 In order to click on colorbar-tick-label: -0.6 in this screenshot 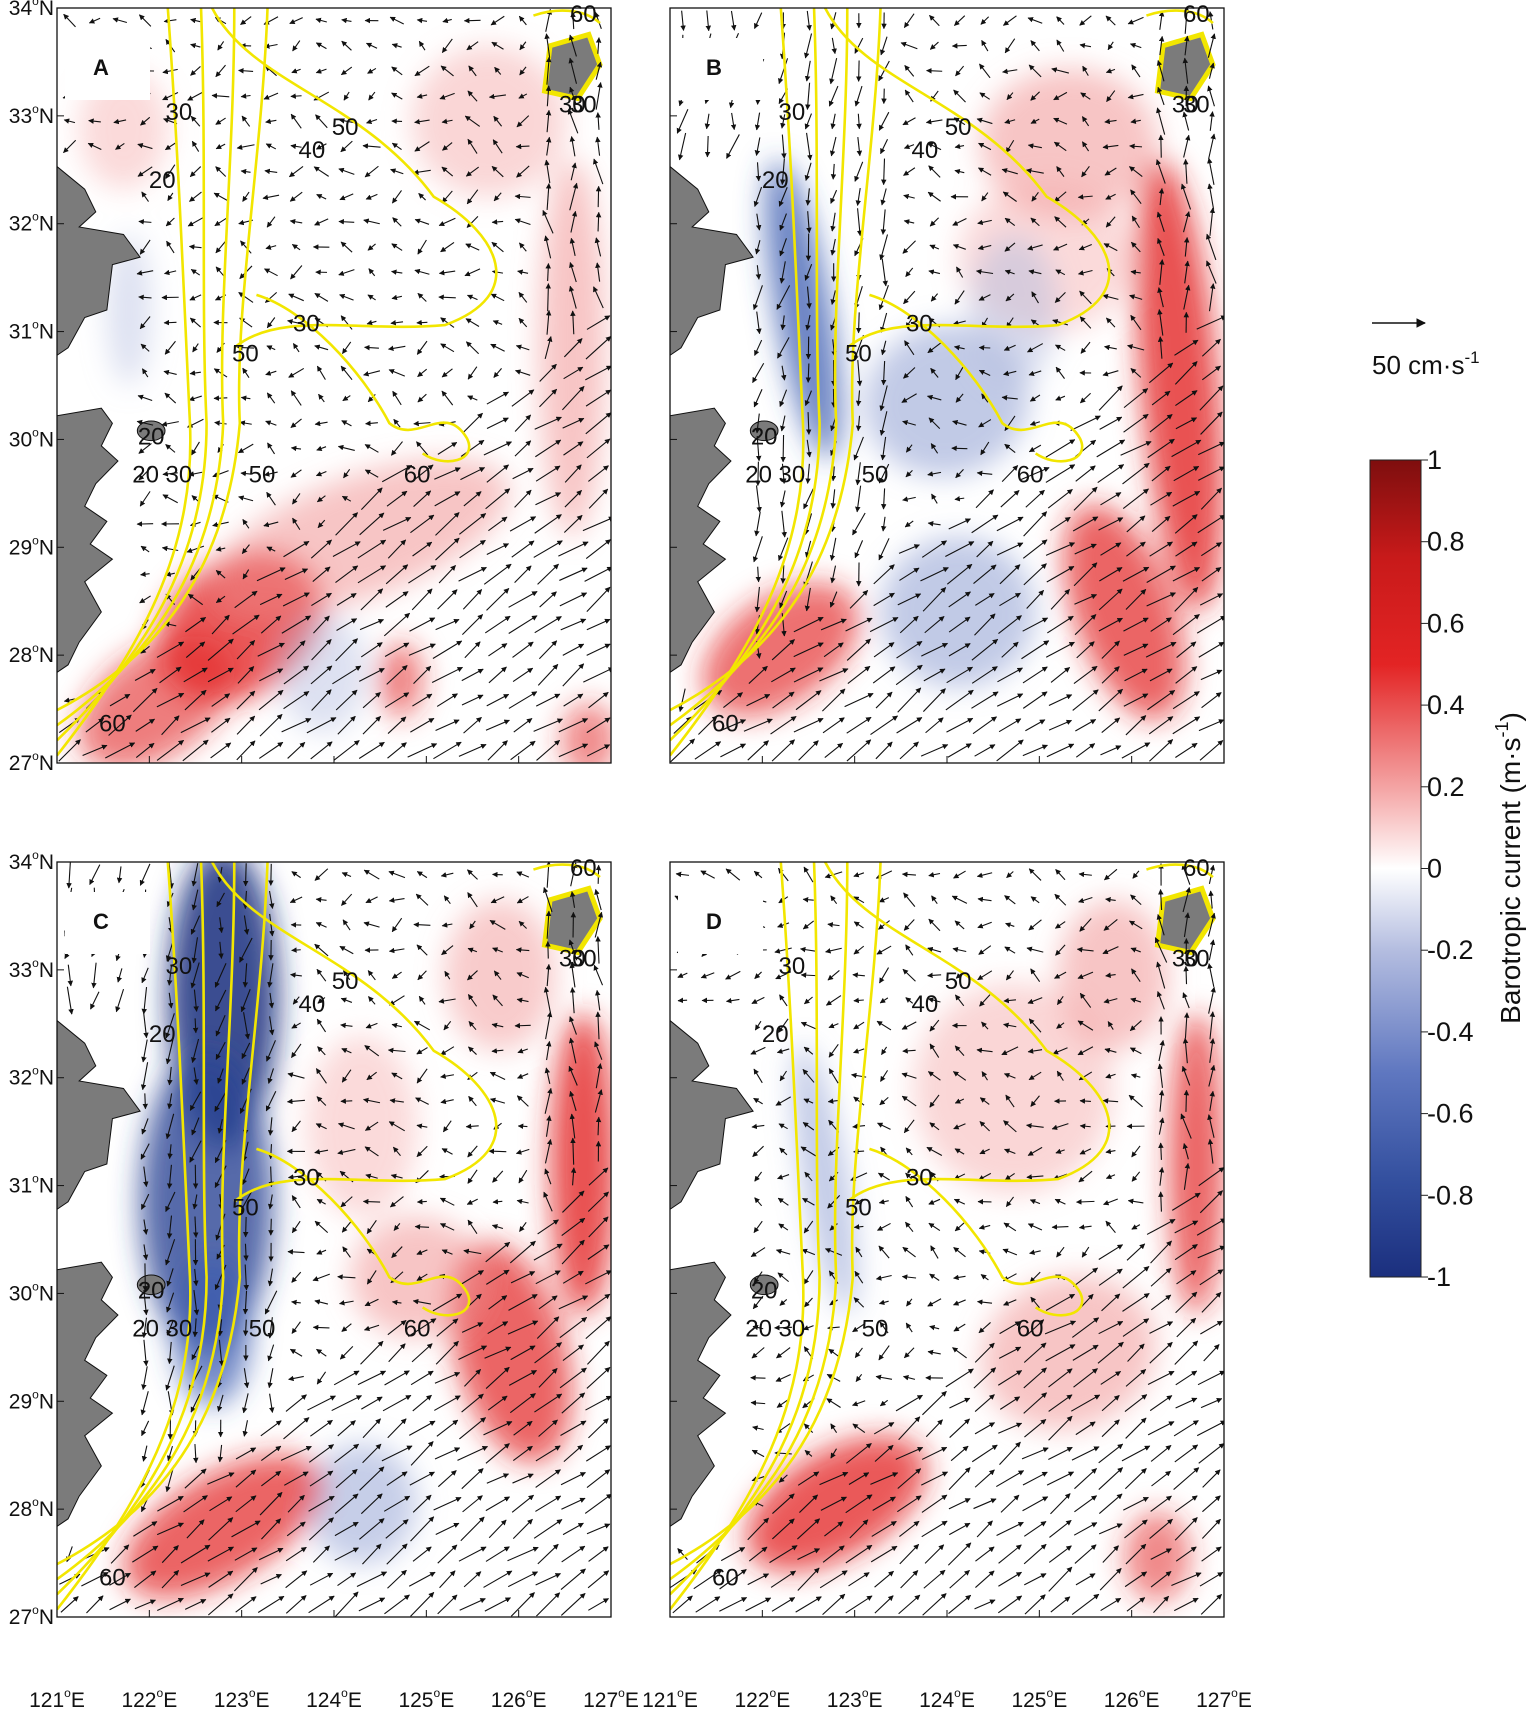, I will do `click(1450, 1114)`.